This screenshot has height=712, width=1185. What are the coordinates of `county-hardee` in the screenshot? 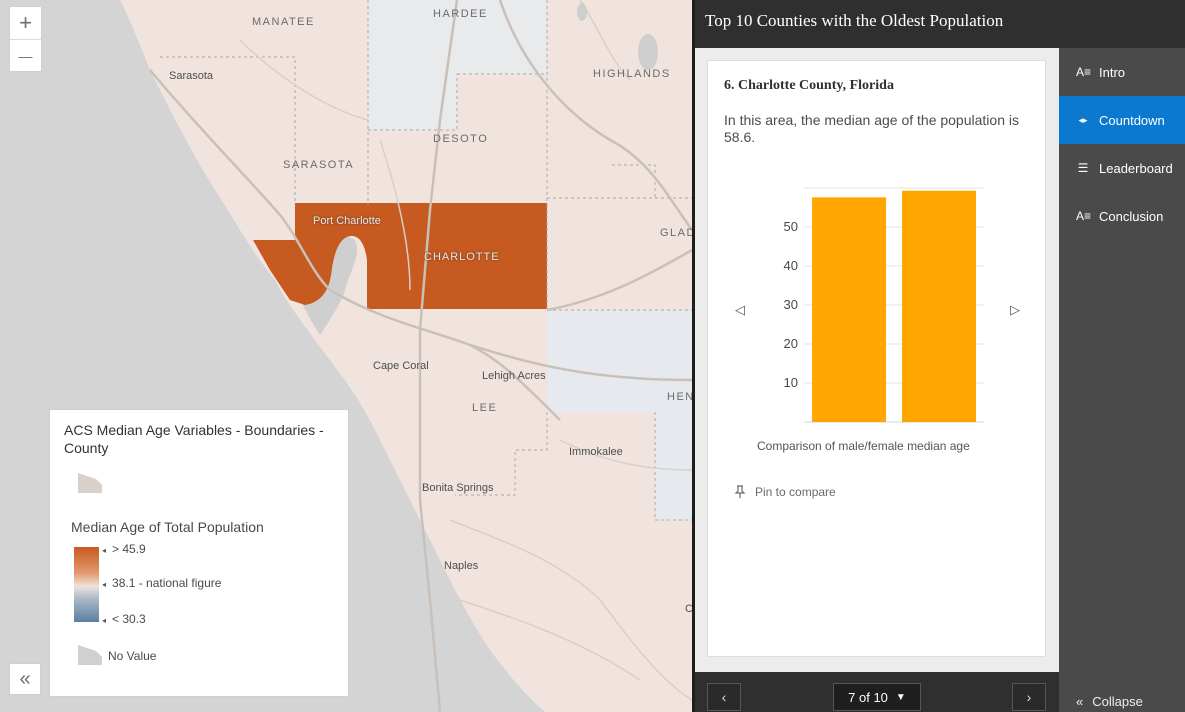 It's located at (457, 65).